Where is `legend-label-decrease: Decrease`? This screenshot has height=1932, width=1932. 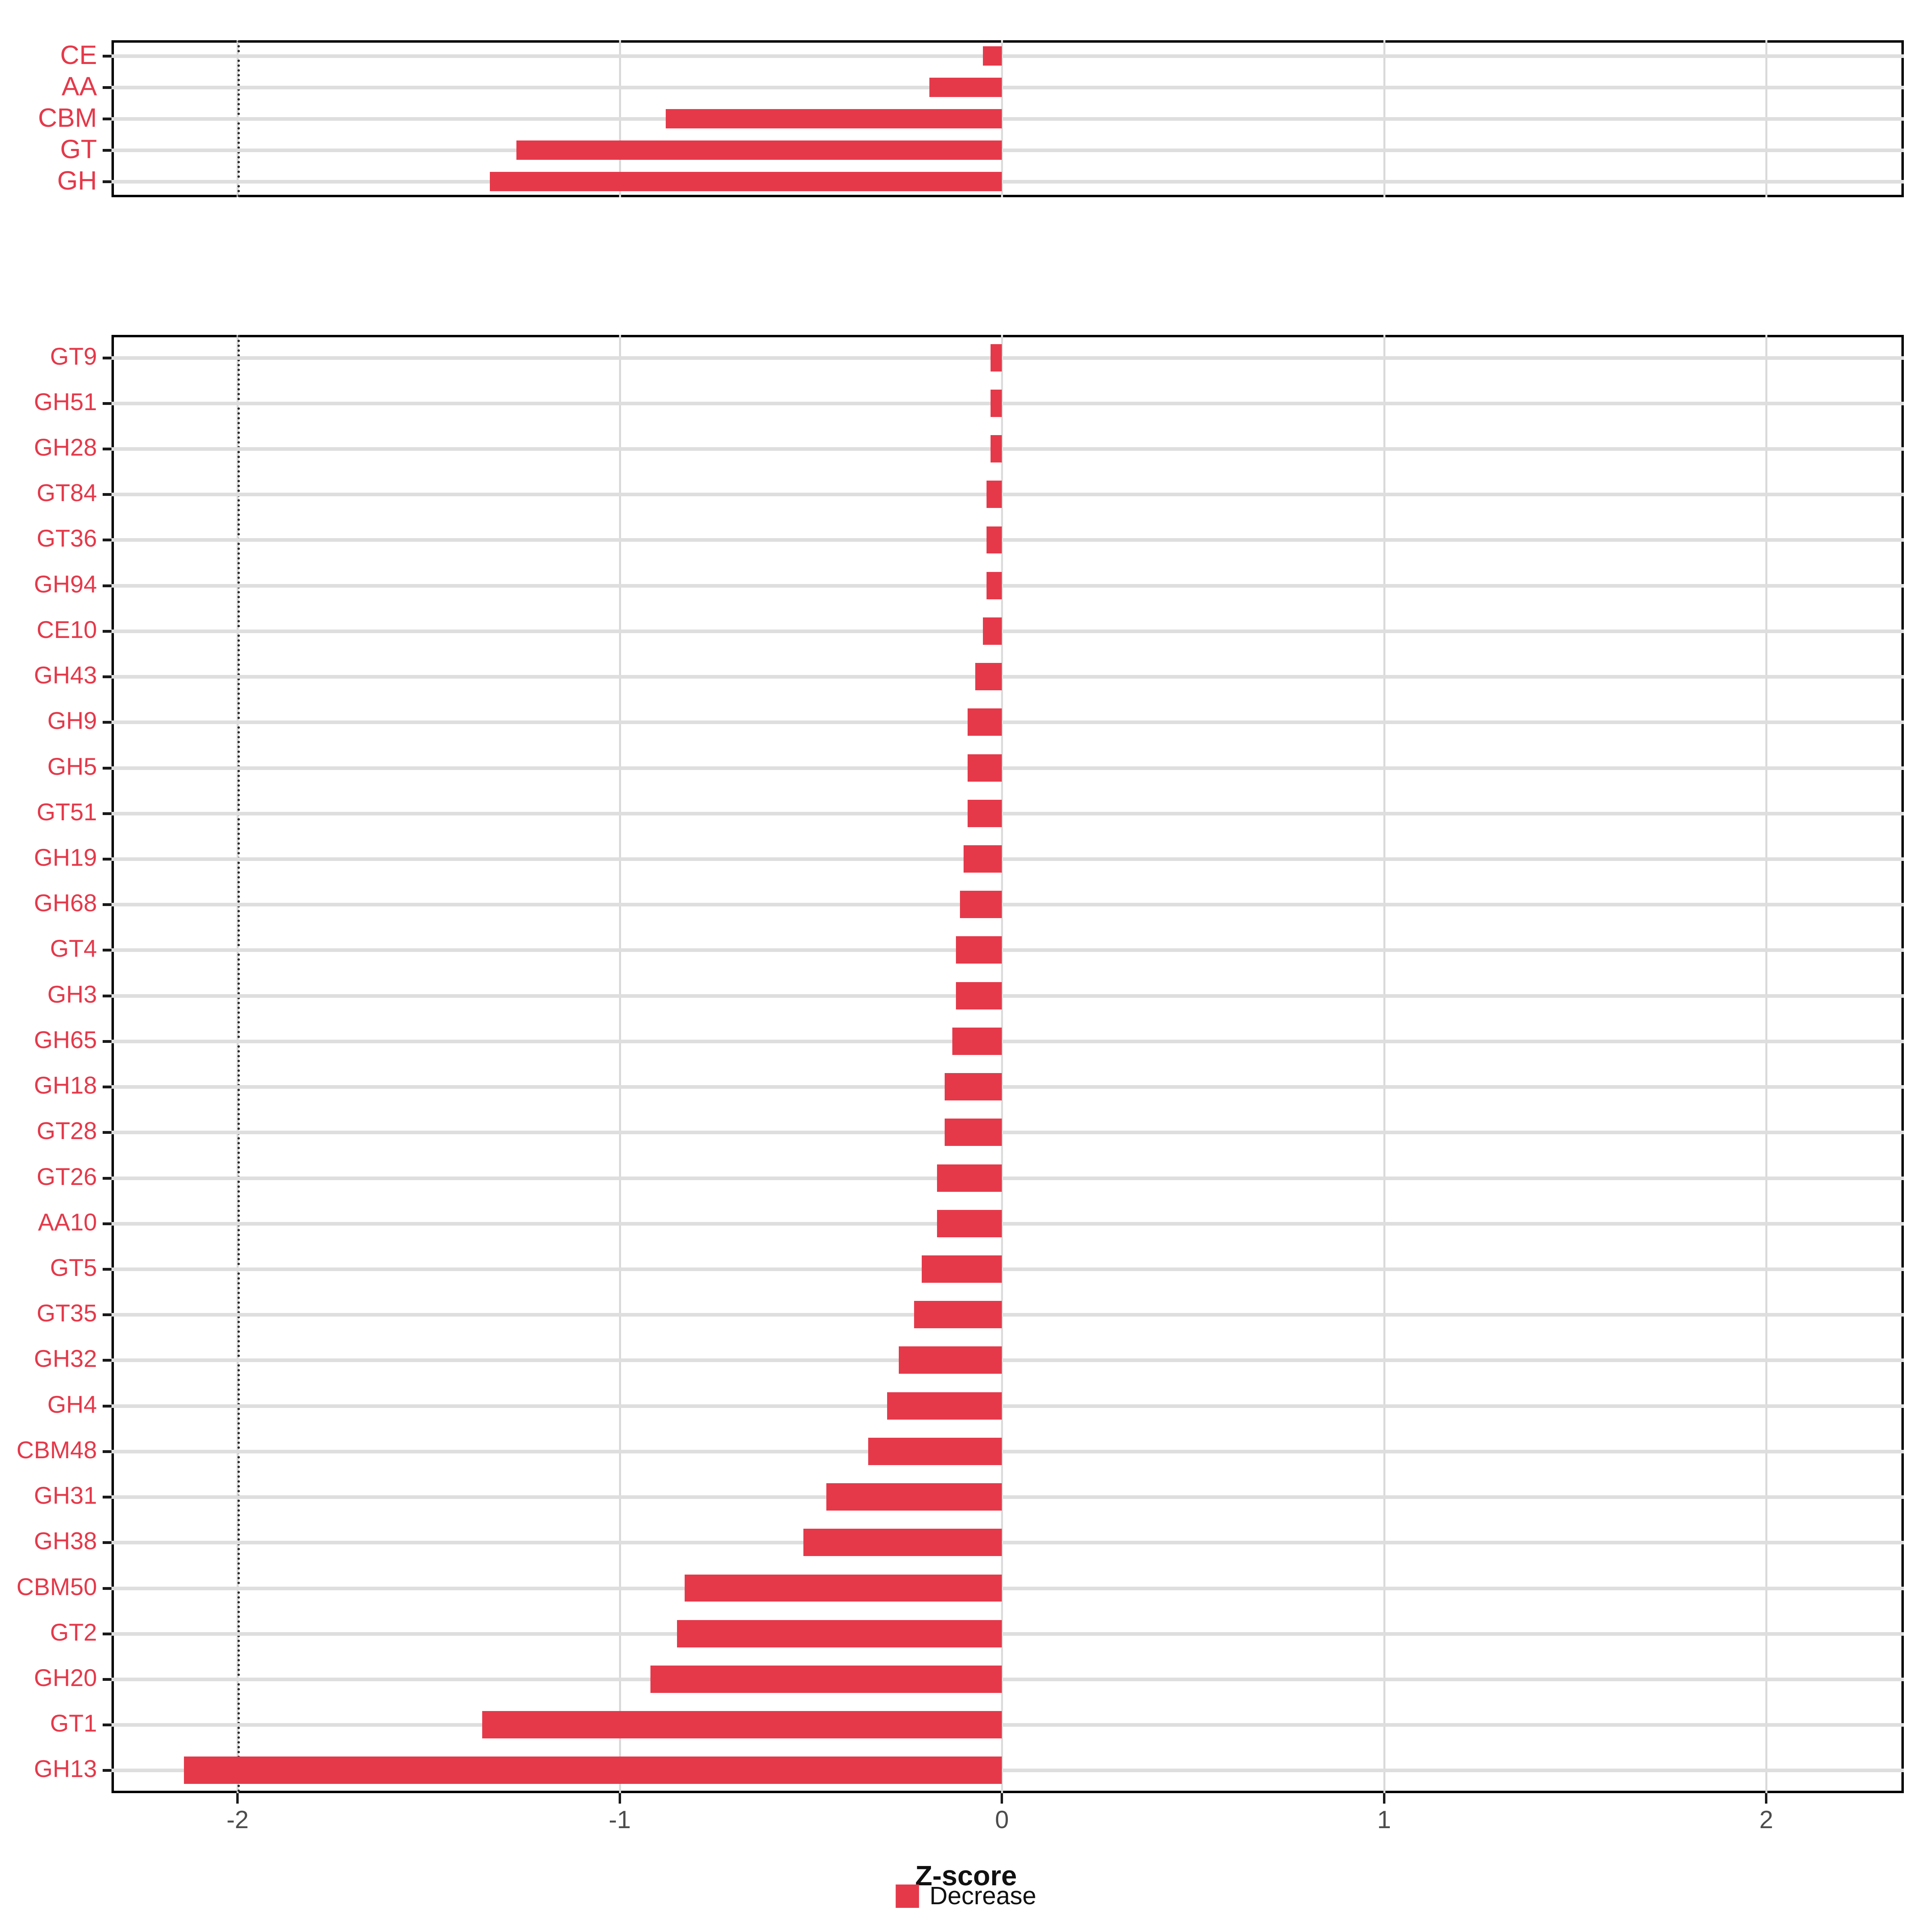 legend-label-decrease: Decrease is located at coordinates (982, 1896).